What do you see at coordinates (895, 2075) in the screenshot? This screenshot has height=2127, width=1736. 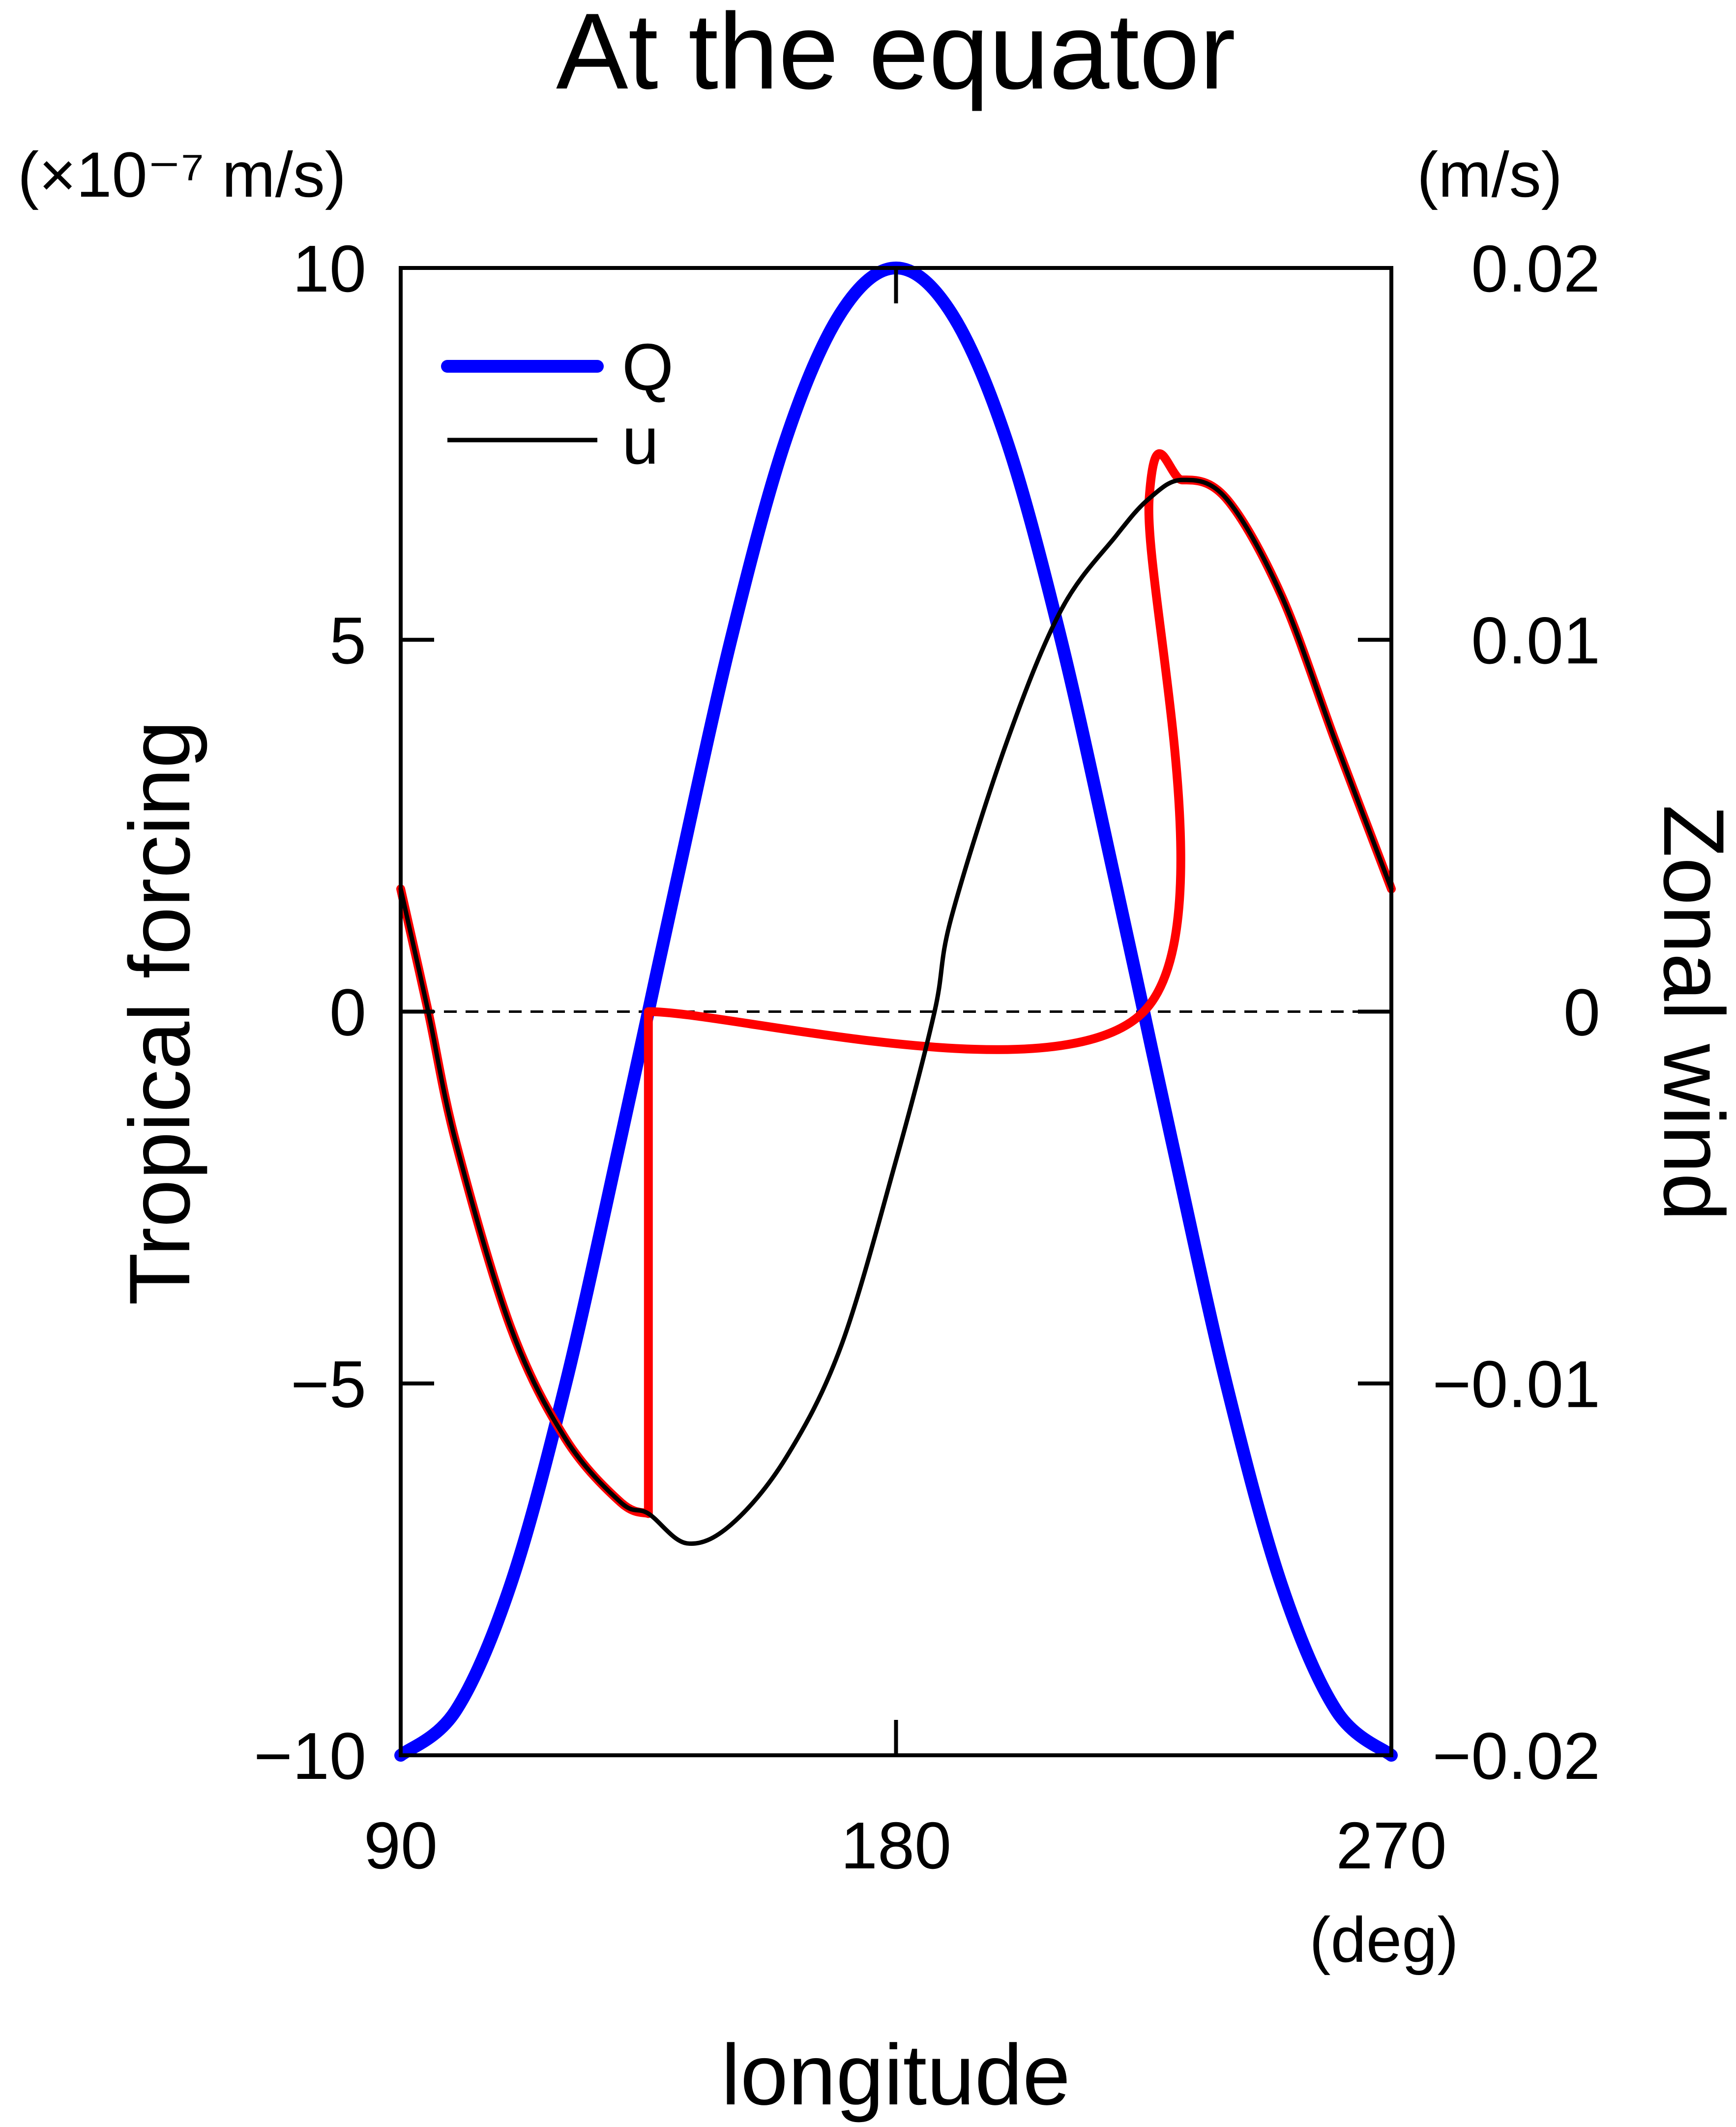 I see `x-axis-label: longitude` at bounding box center [895, 2075].